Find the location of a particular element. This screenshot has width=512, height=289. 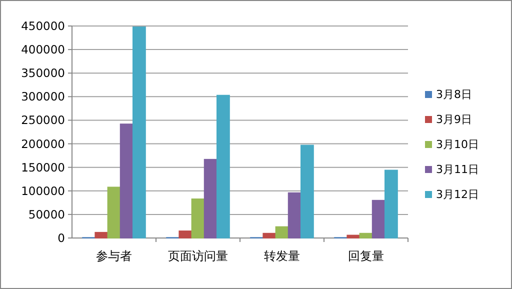

y-tick-label: 450000 is located at coordinates (43, 26).